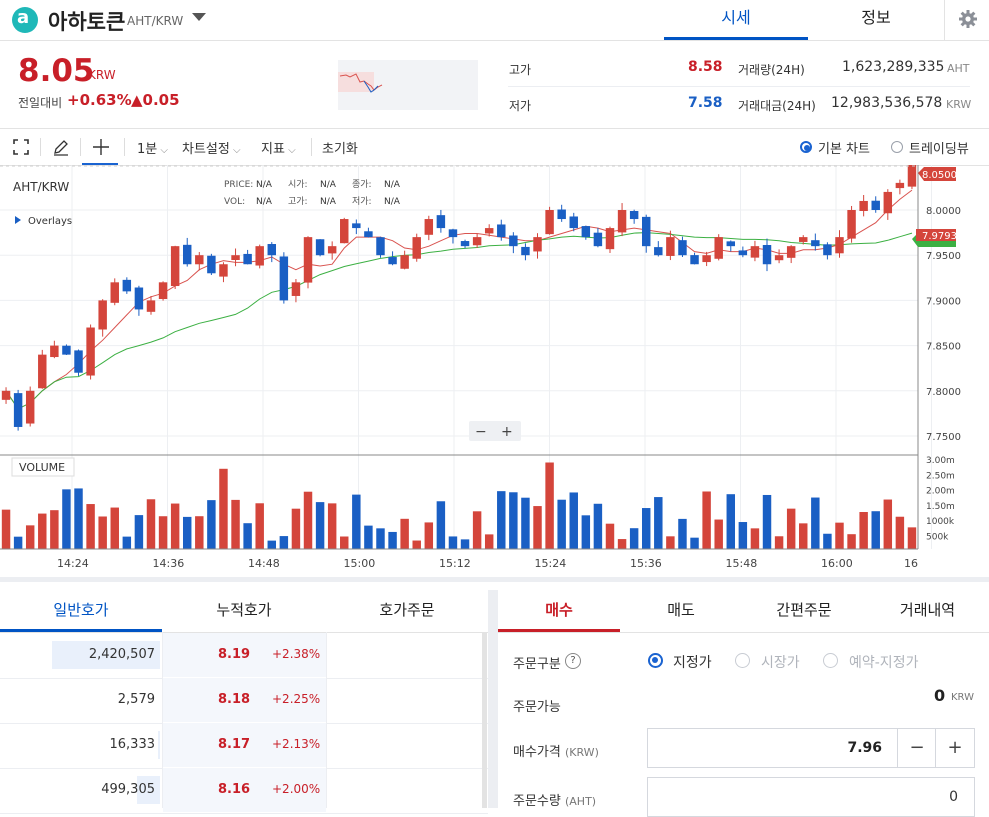 This screenshot has height=817, width=989. What do you see at coordinates (25, 20) in the screenshot?
I see `coin-logo: a` at bounding box center [25, 20].